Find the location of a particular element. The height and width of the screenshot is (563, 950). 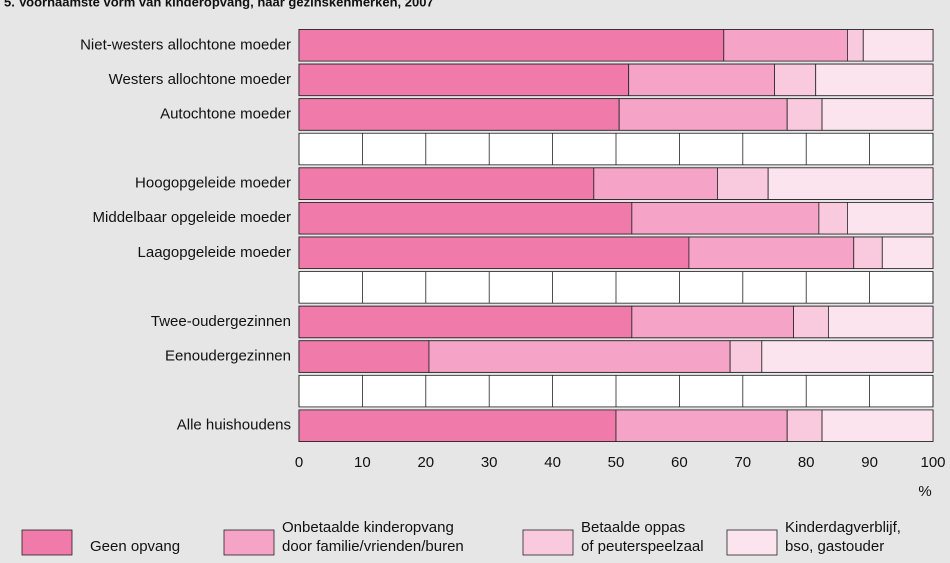

y-tick-label: Autochtone moeder is located at coordinates (225, 113).